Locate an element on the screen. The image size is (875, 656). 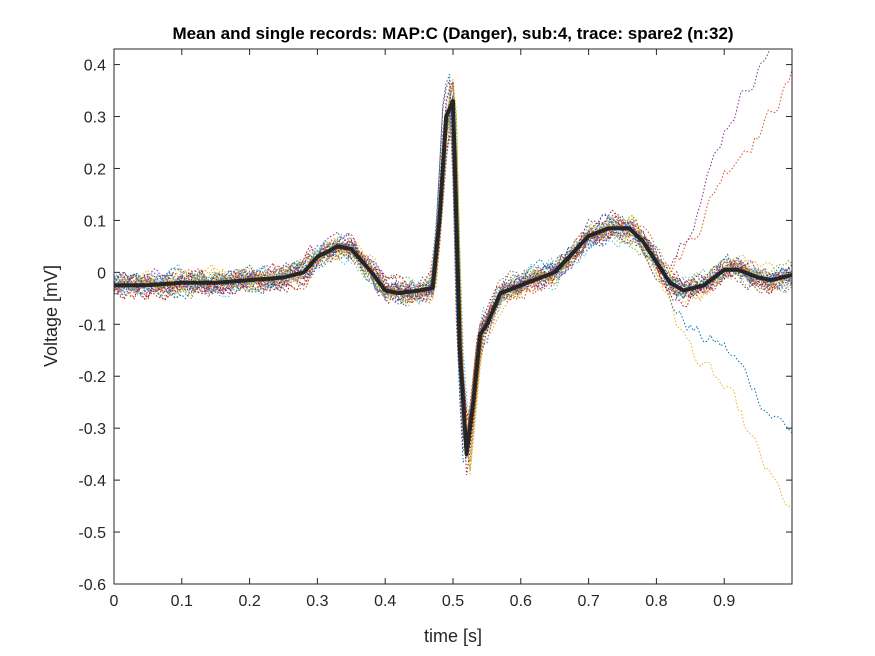
x-axis-label: time [s] is located at coordinates (453, 636).